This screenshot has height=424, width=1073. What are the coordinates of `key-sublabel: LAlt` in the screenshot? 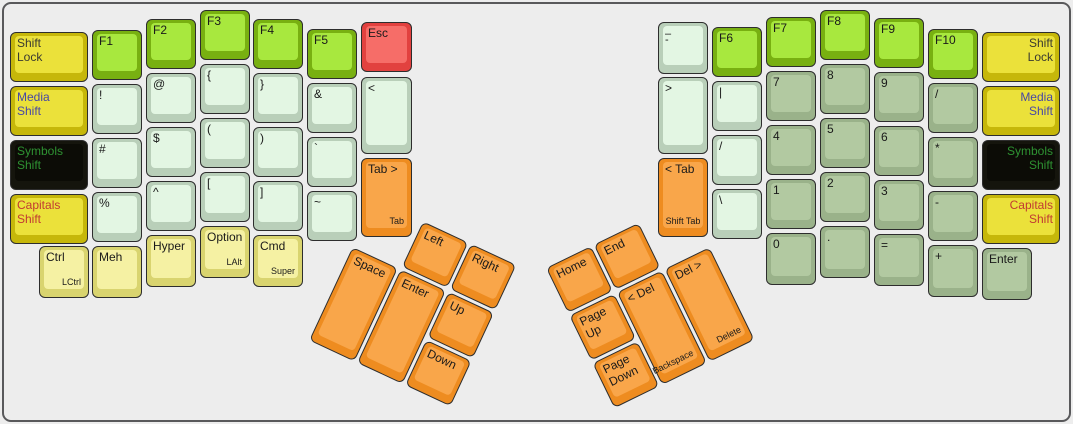 It's located at (234, 262).